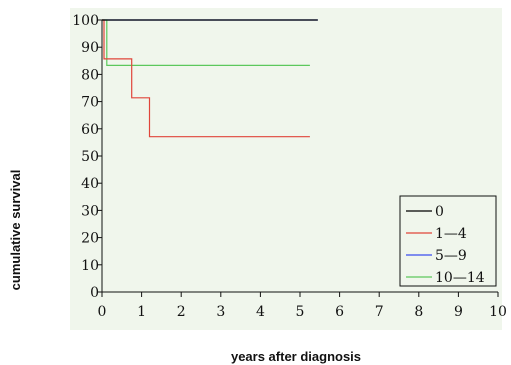  I want to click on x-tick-label: 3, so click(220, 312).